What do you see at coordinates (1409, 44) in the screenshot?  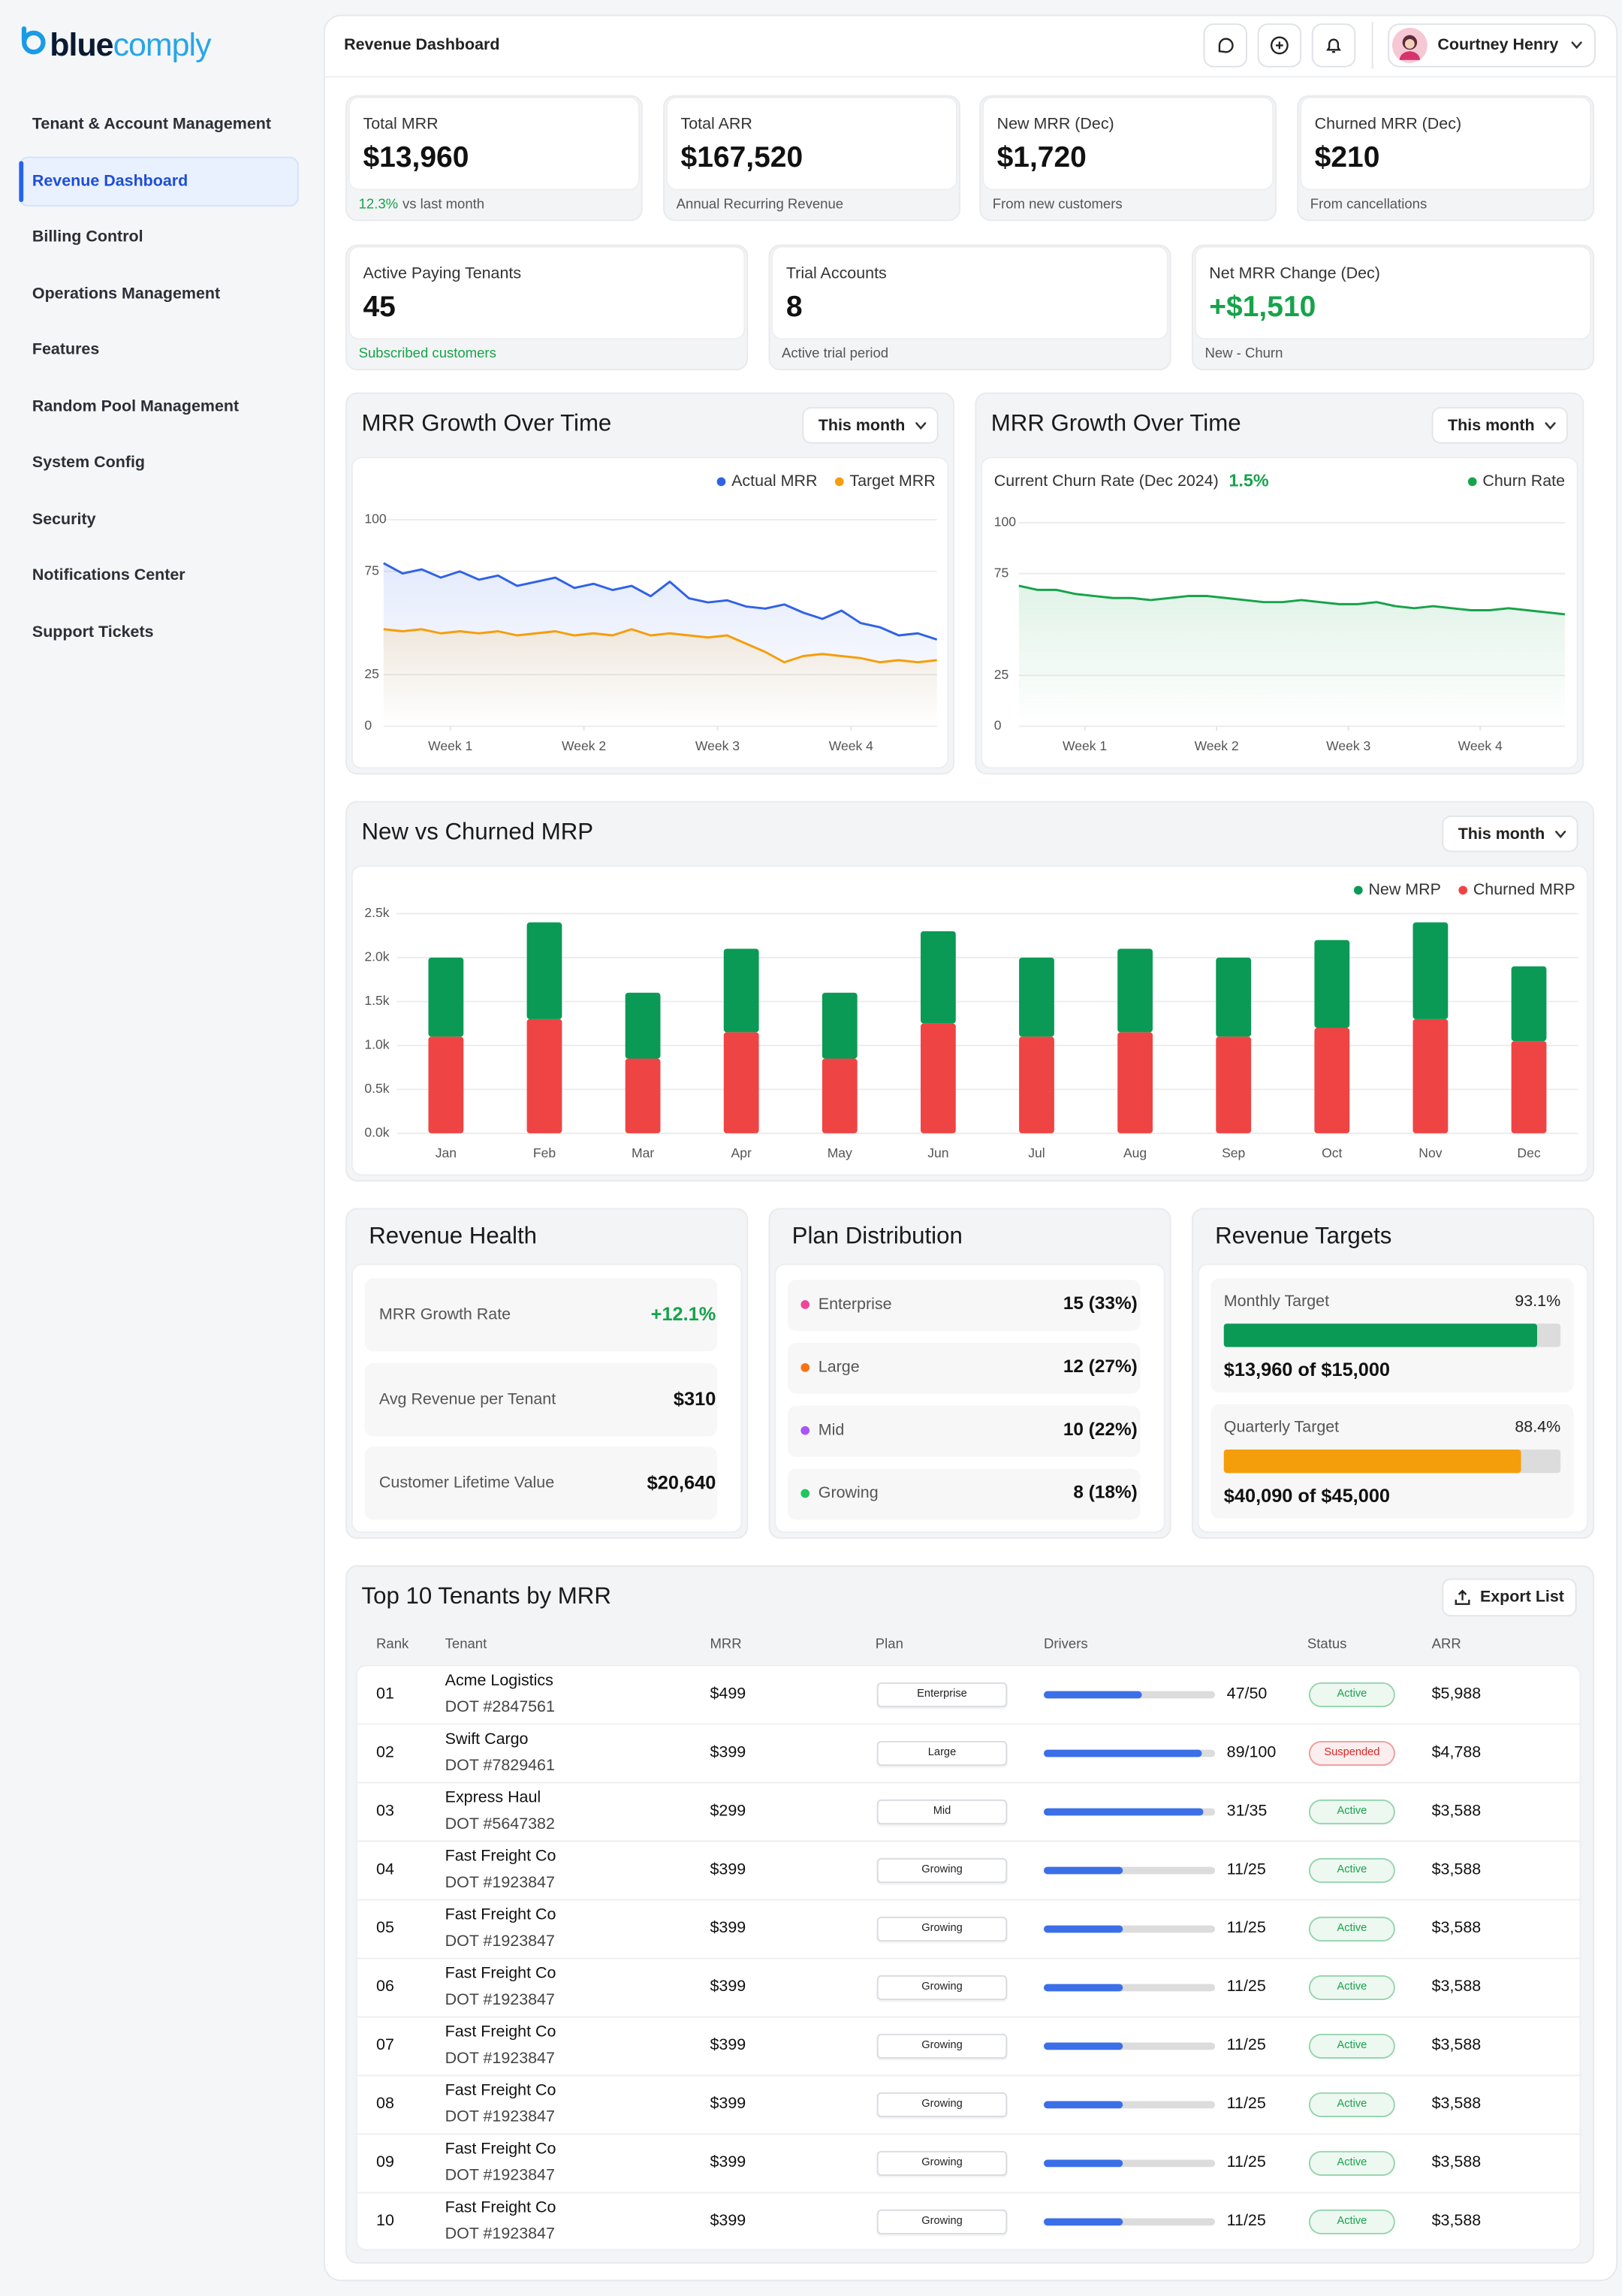 I see `avatar-face` at bounding box center [1409, 44].